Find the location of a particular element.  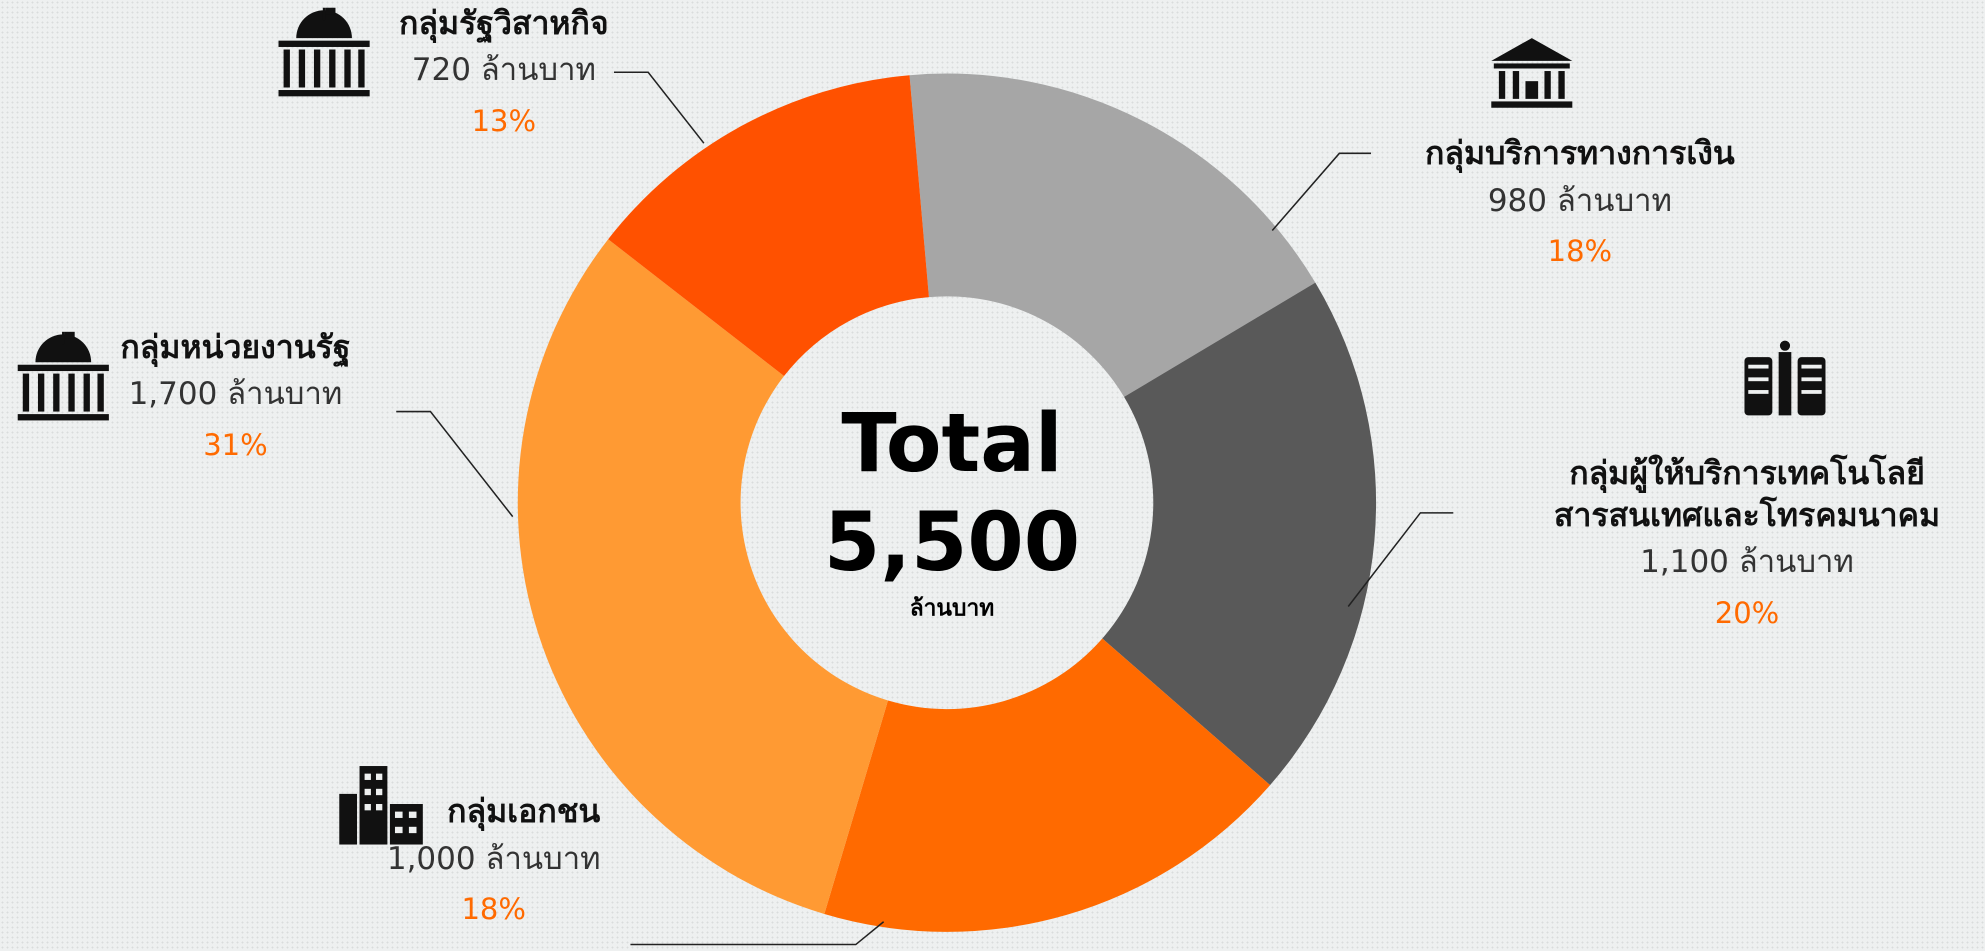

slice-label: กลุ่มเอกชน 1,000 ล้านบาท 18% is located at coordinates (494, 863).